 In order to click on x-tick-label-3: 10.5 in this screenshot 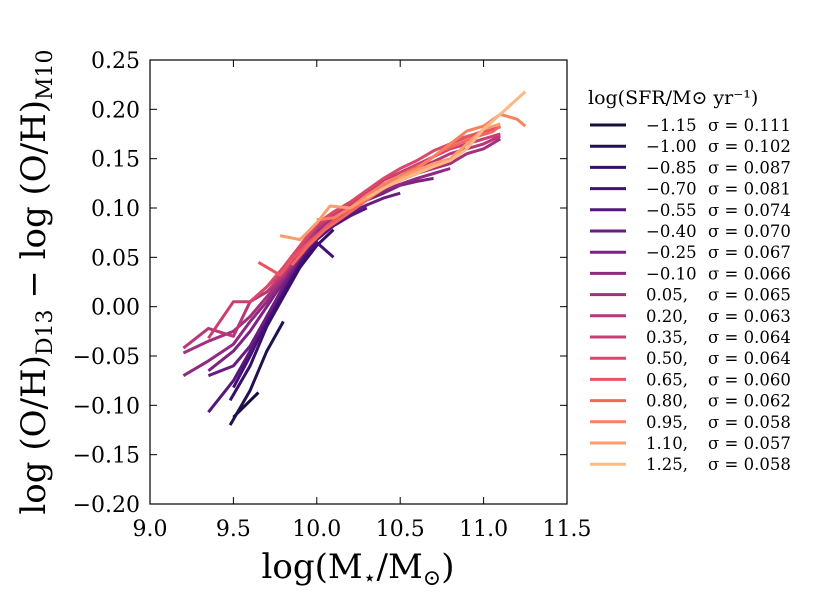, I will do `click(400, 529)`.